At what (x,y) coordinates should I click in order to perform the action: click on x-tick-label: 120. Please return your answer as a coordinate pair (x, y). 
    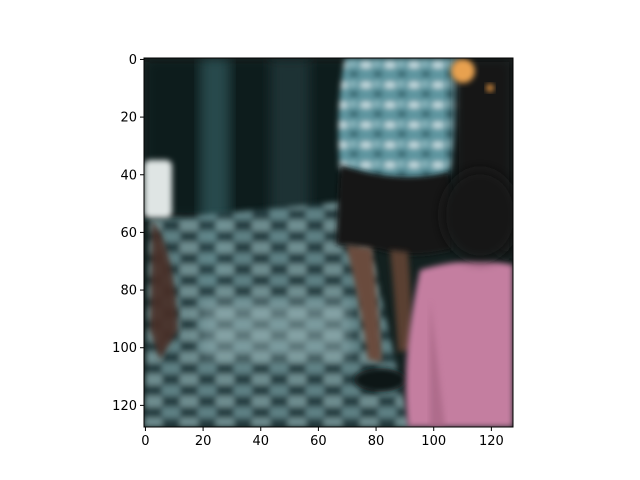
    Looking at the image, I should click on (491, 441).